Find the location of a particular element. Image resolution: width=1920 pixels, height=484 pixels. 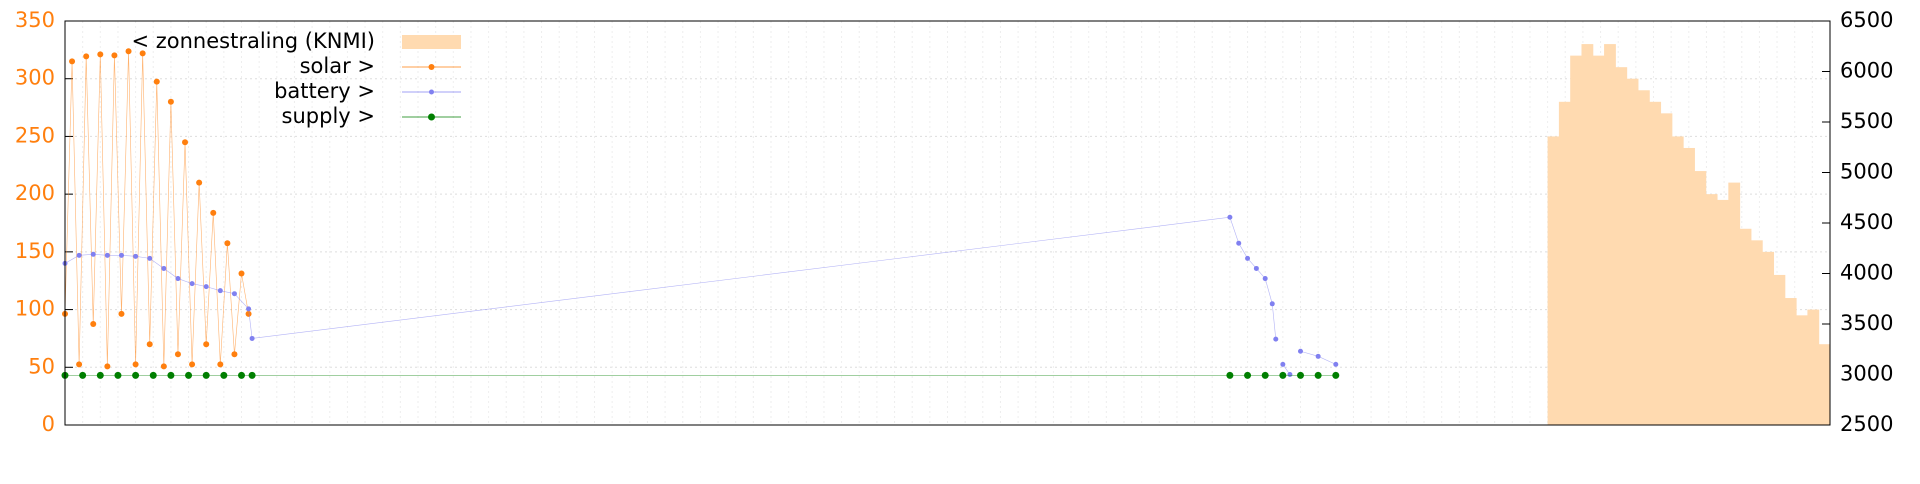

y2-tick-label: 5500 is located at coordinates (1866, 121).